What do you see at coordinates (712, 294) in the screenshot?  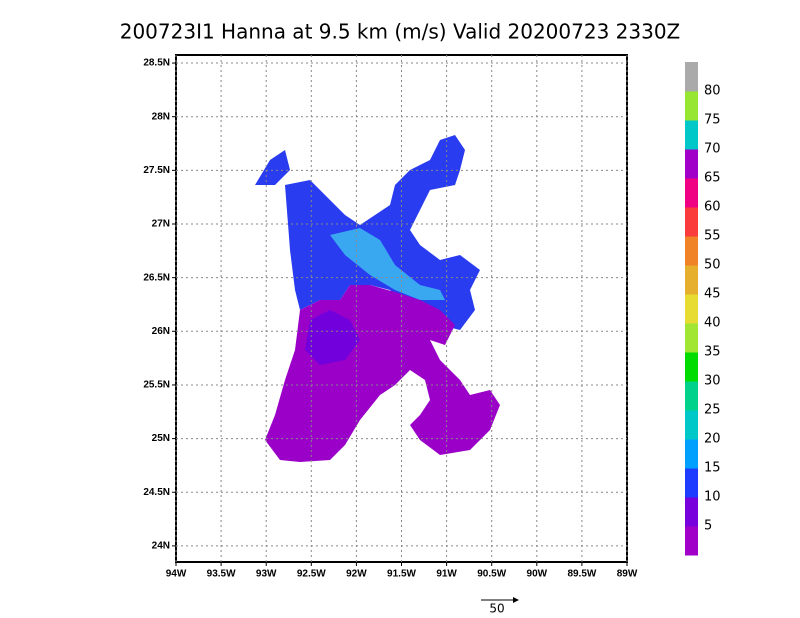 I see `colorbar-label: 45` at bounding box center [712, 294].